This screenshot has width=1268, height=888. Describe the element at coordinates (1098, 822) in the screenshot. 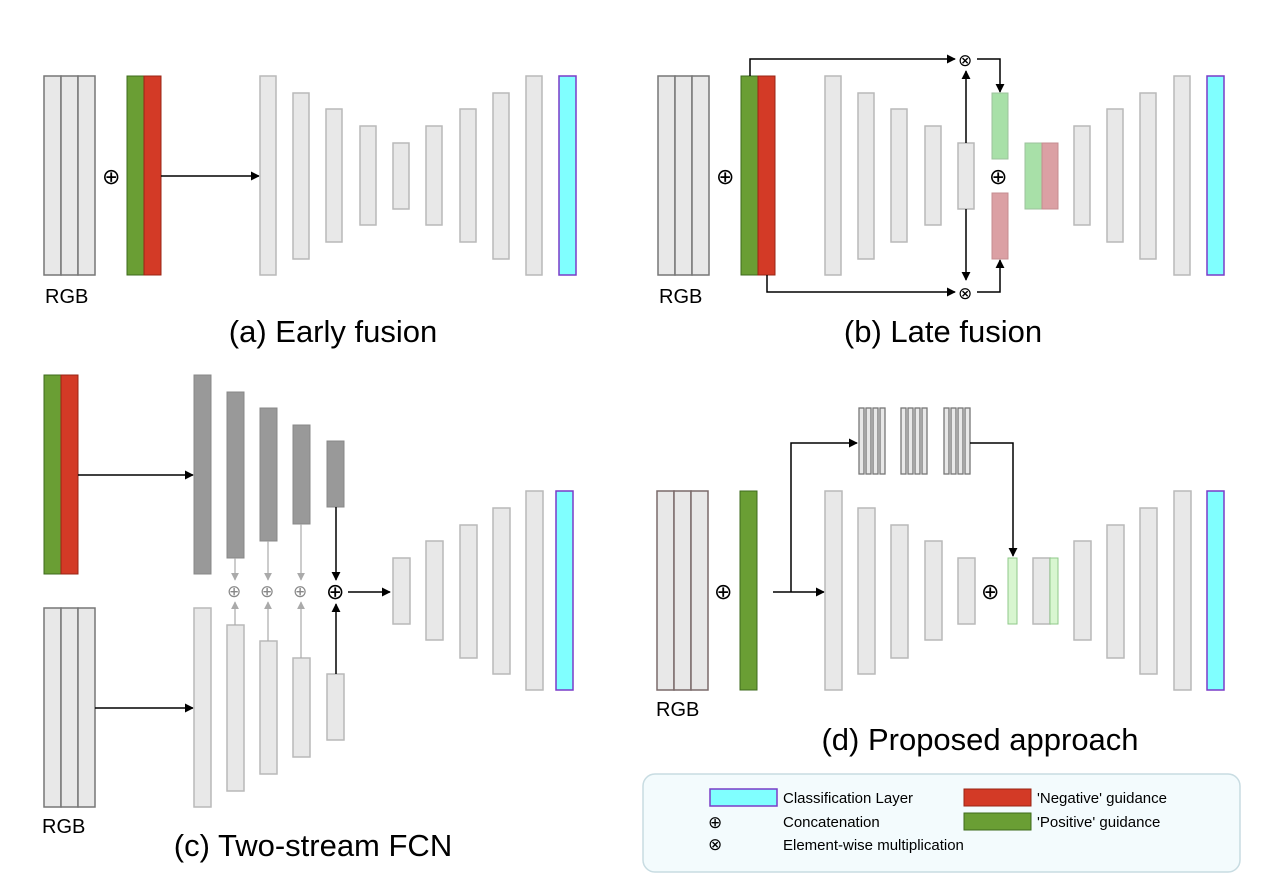

I see `legend-positive-label: 'Positive' guidance` at that location.